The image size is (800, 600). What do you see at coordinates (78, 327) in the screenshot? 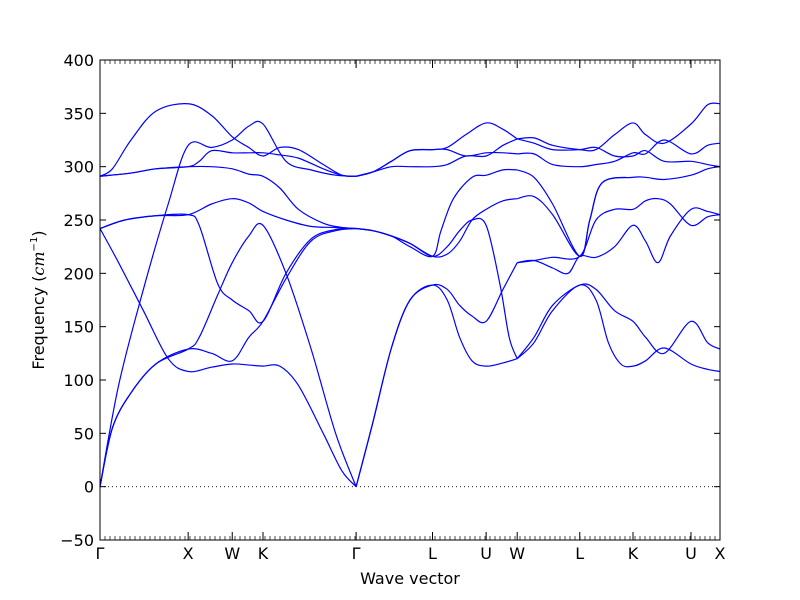
I see `y-tick-label: 150` at bounding box center [78, 327].